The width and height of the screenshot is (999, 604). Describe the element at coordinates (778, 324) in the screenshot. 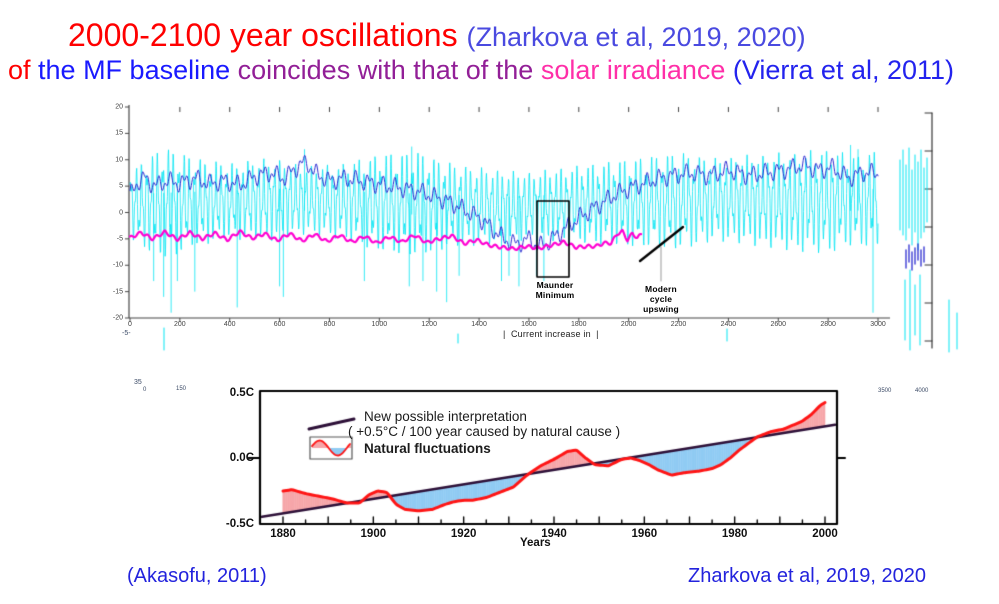

I see `tick-label: 2600` at that location.